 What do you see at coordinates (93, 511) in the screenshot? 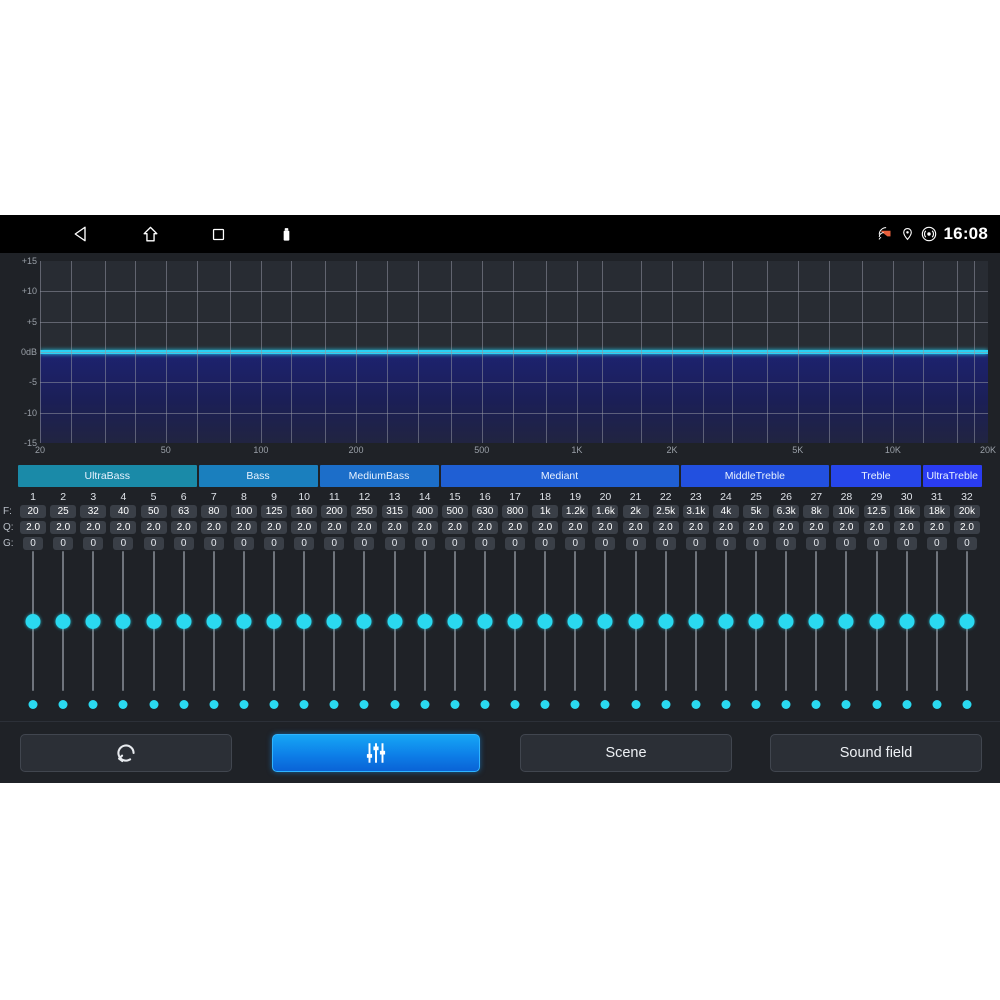
I see `band-frequency: 32` at bounding box center [93, 511].